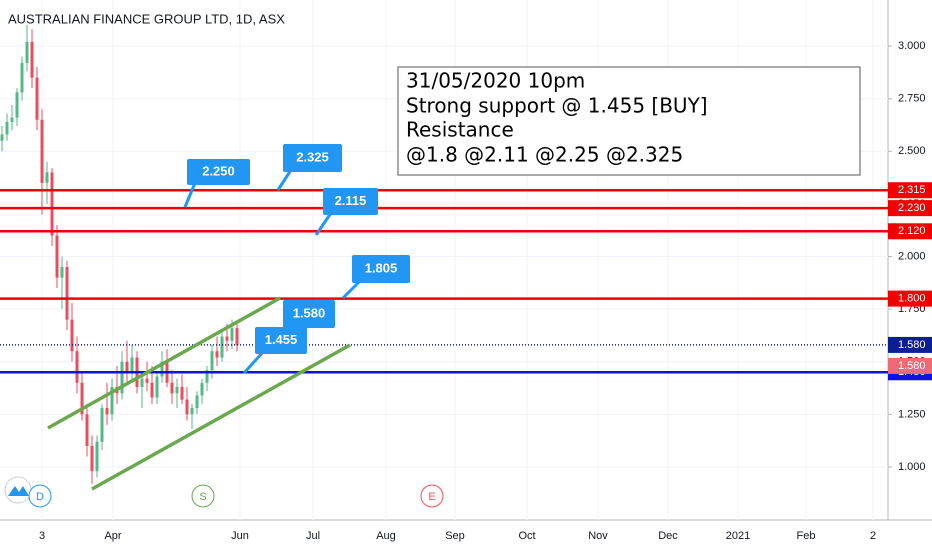  Describe the element at coordinates (912, 99) in the screenshot. I see `y-tick-label: 2.750` at that location.